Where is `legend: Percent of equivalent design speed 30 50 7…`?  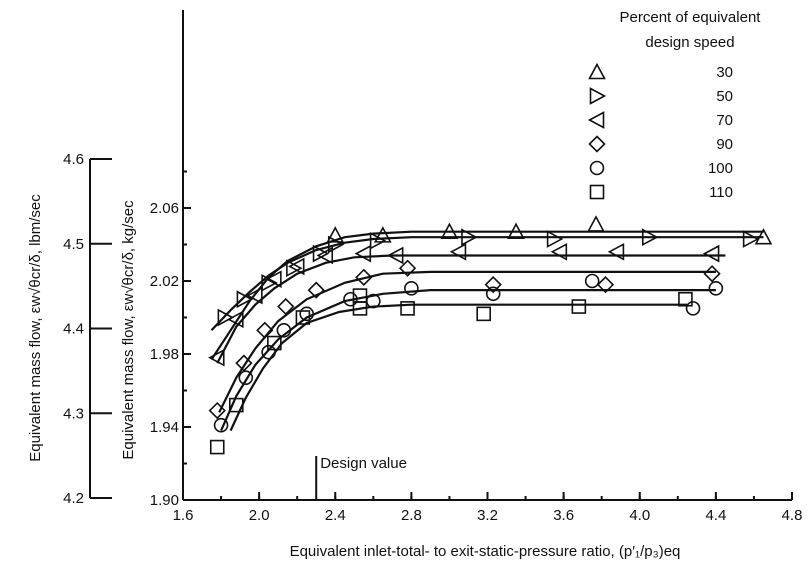 legend: Percent of equivalent design speed 30 50 7… is located at coordinates (674, 105).